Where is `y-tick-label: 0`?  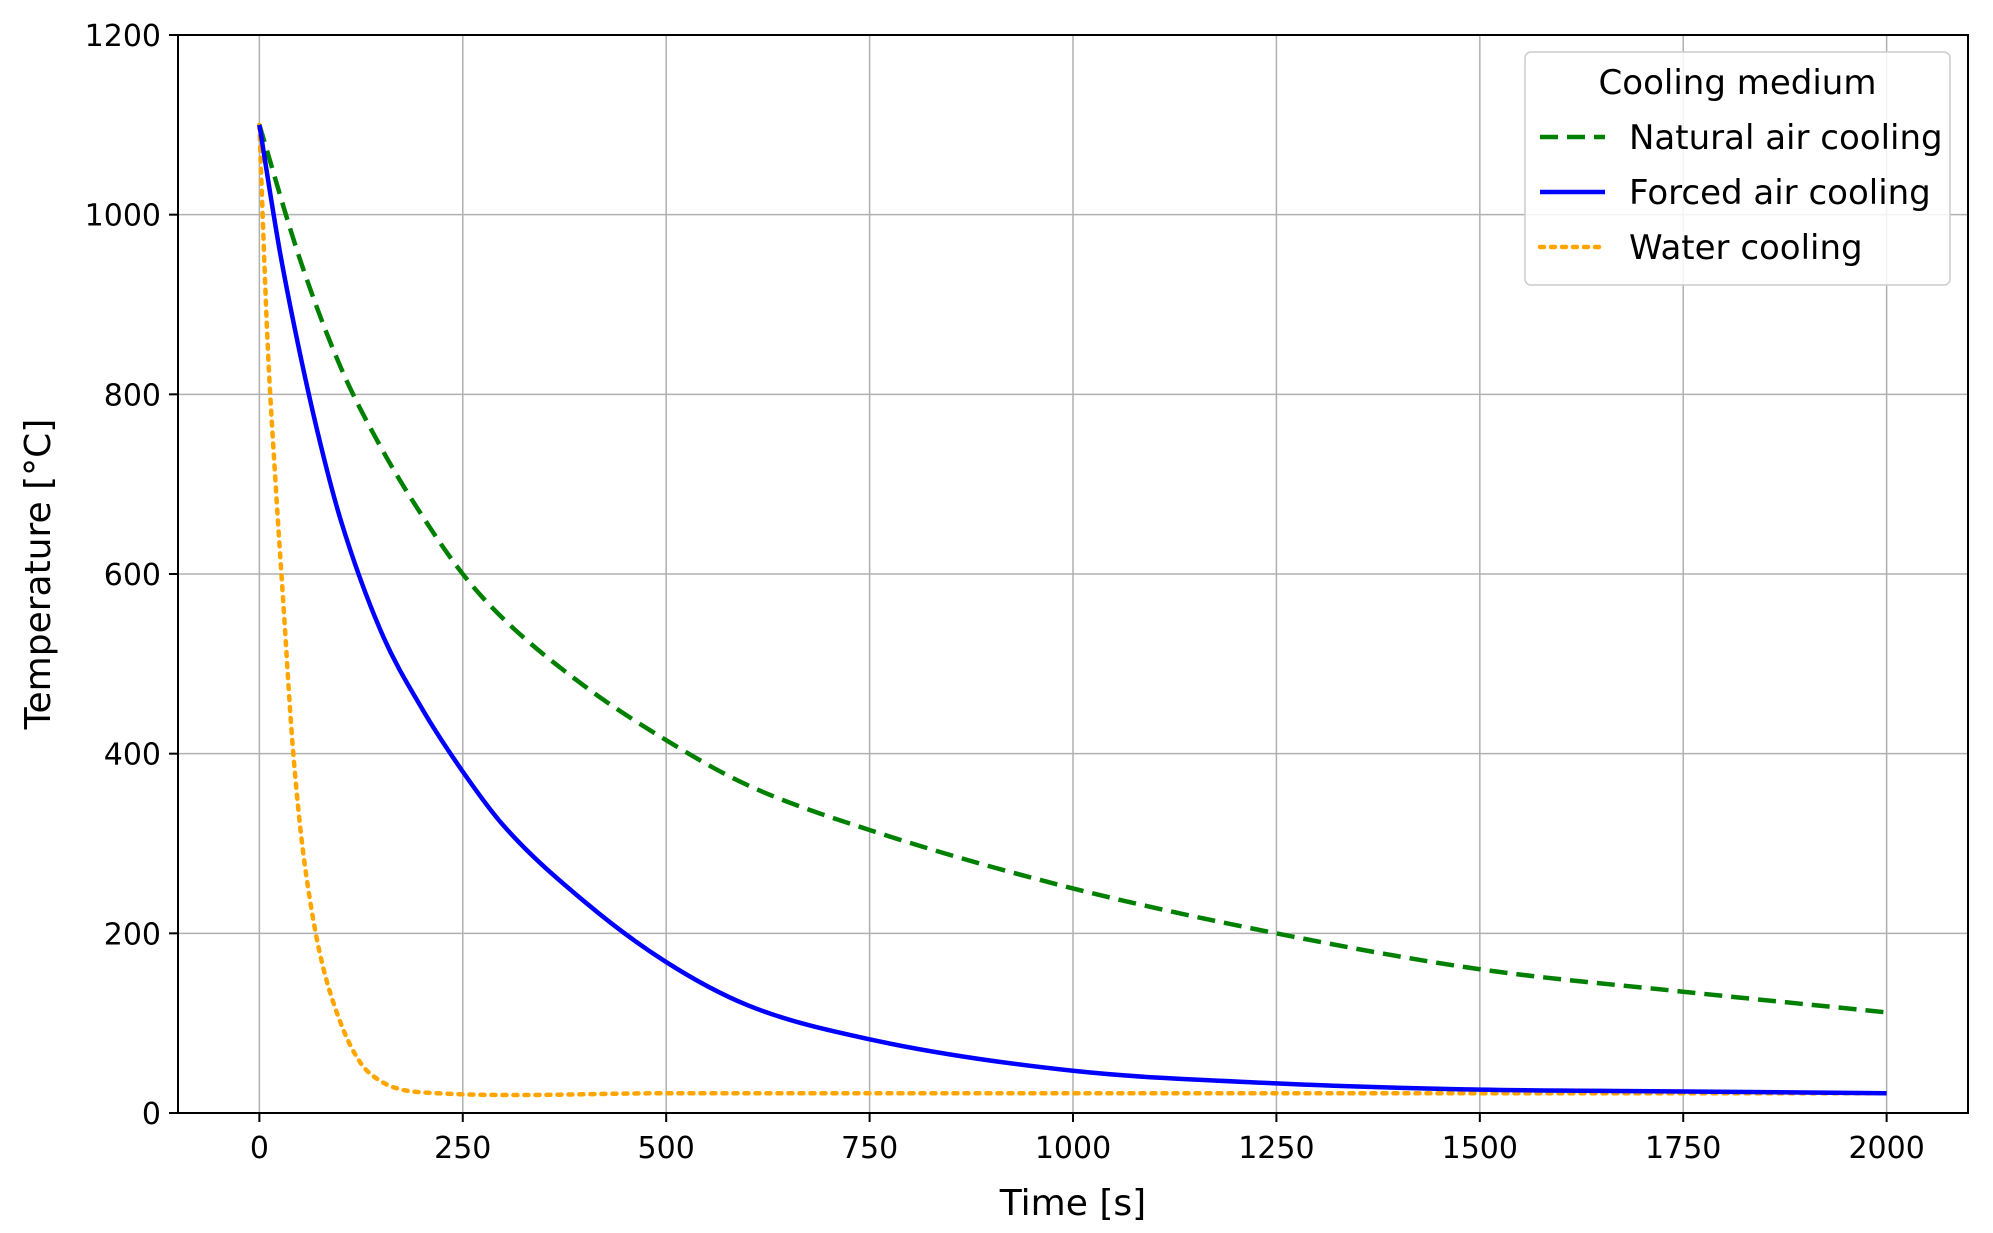
y-tick-label: 0 is located at coordinates (151, 1114).